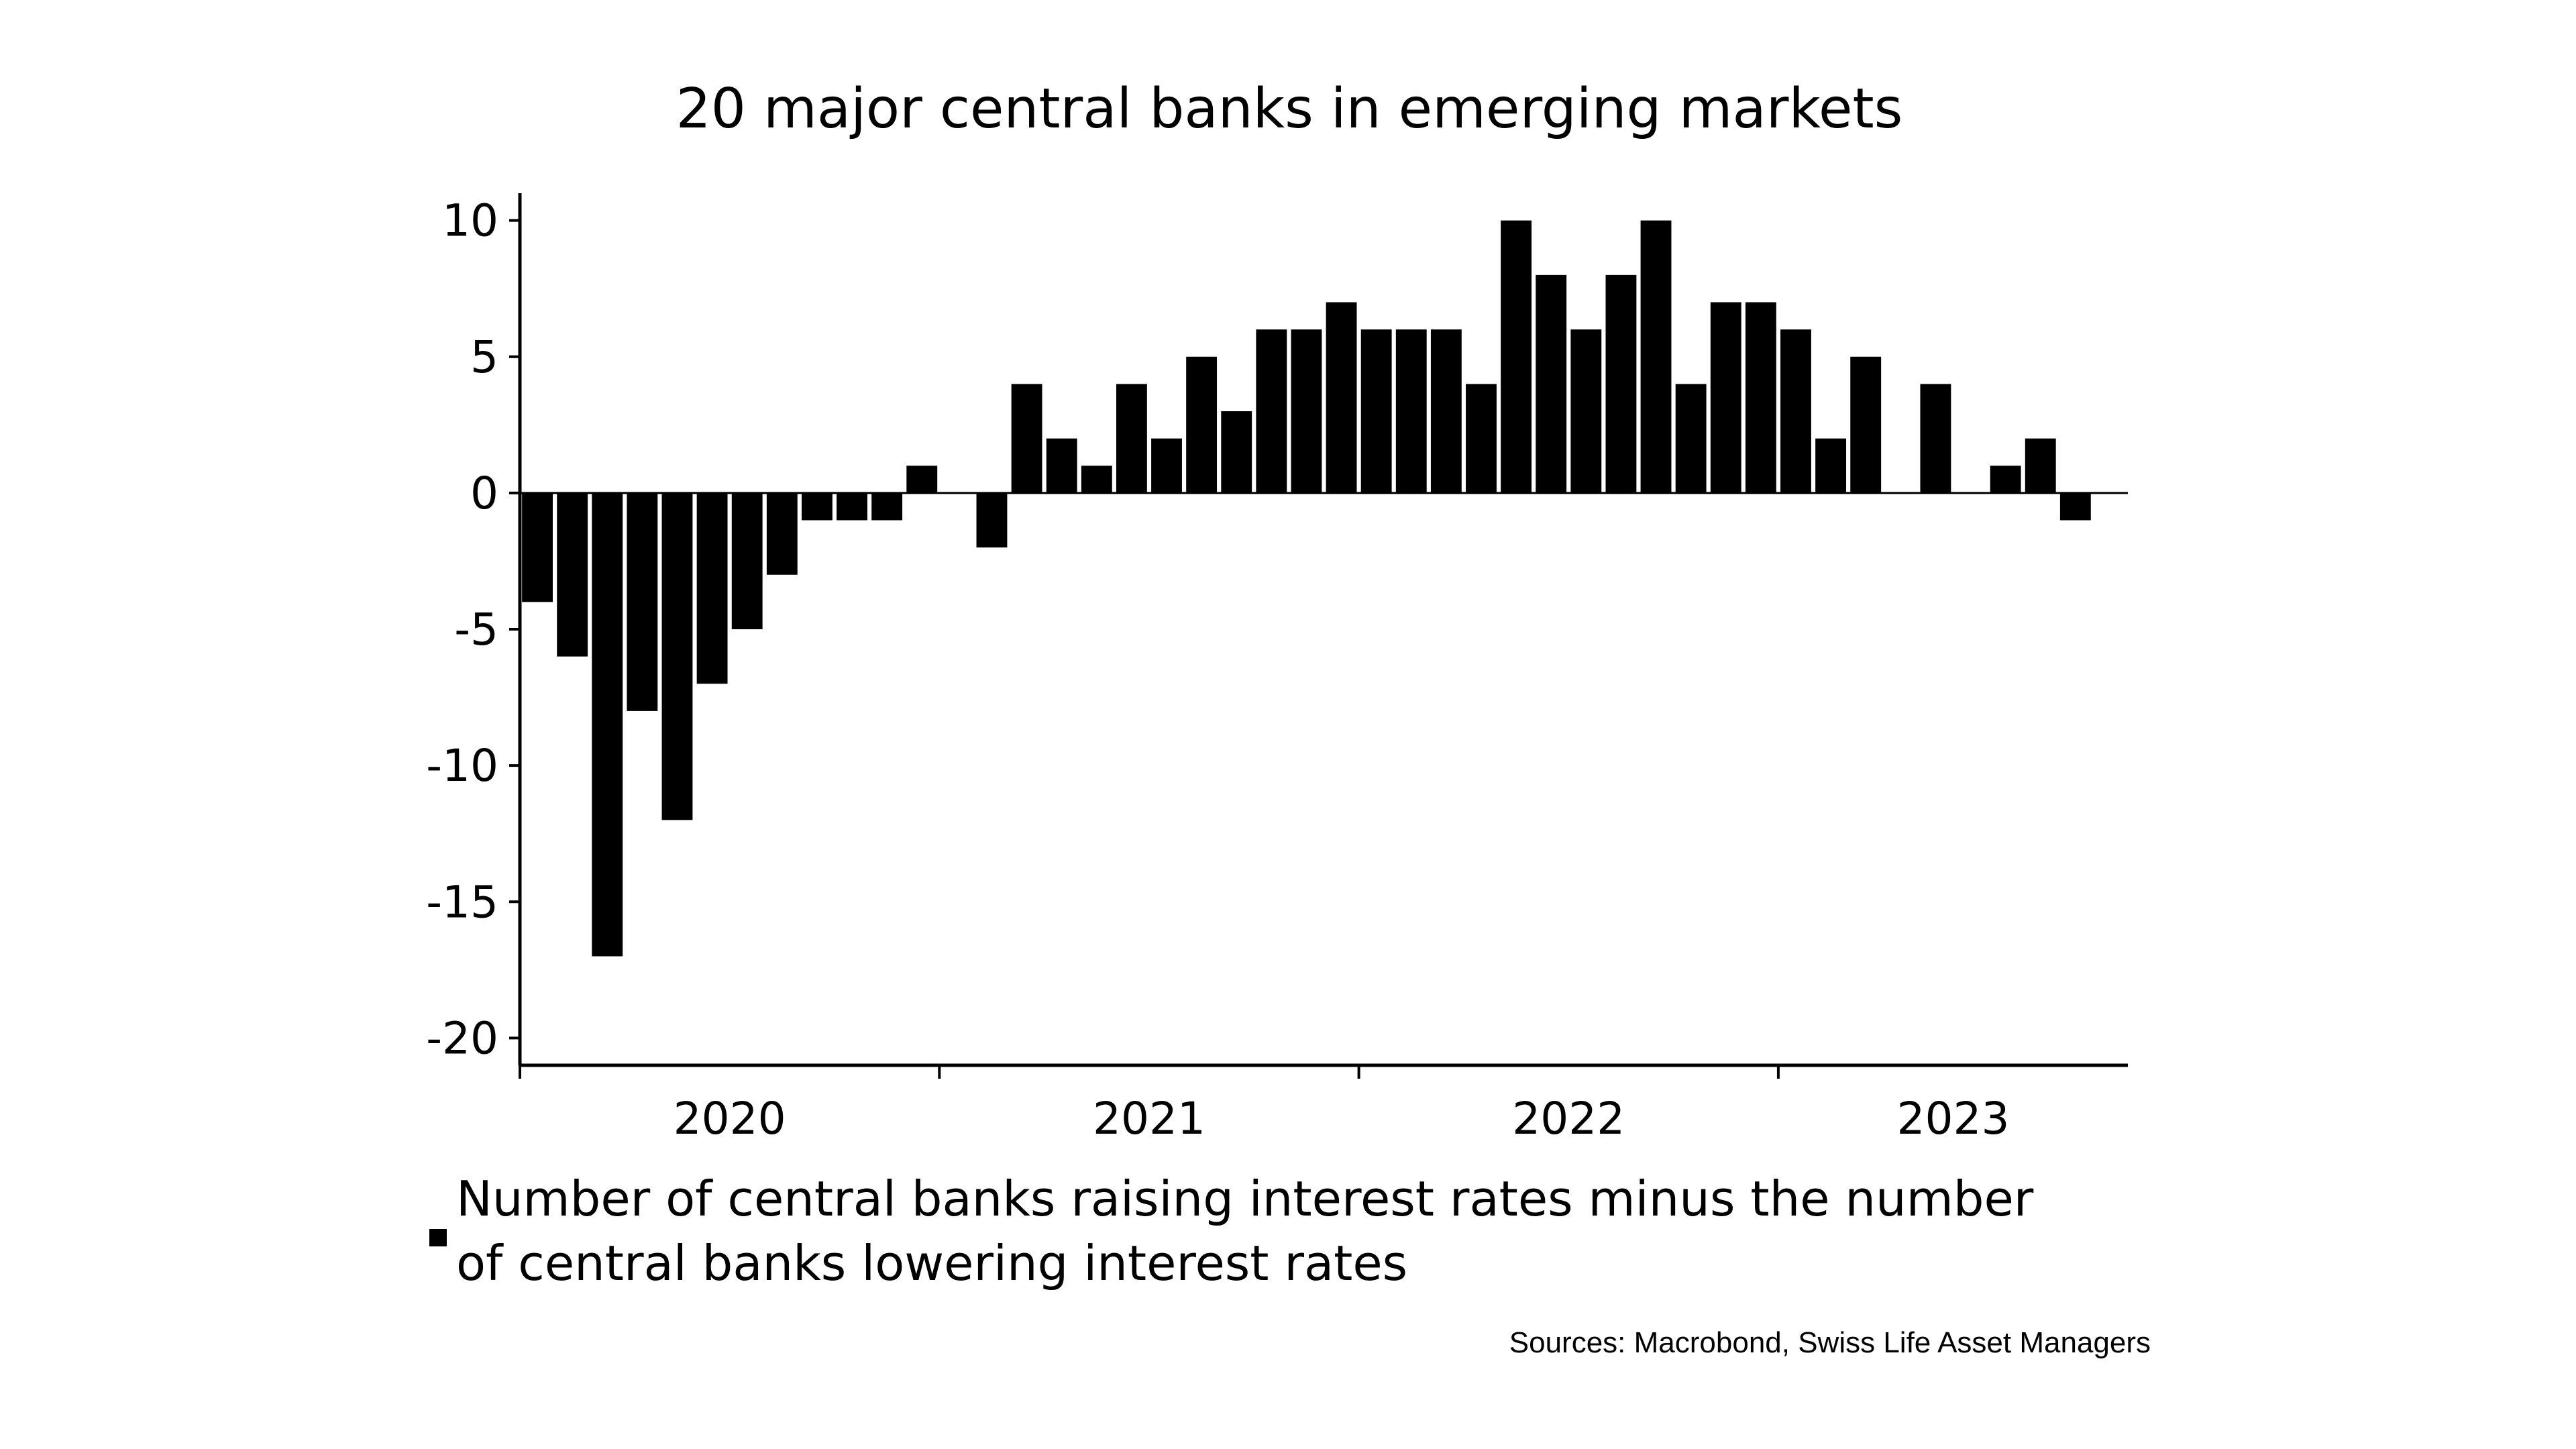 The image size is (2576, 1449). I want to click on legend-swatch, so click(438, 1237).